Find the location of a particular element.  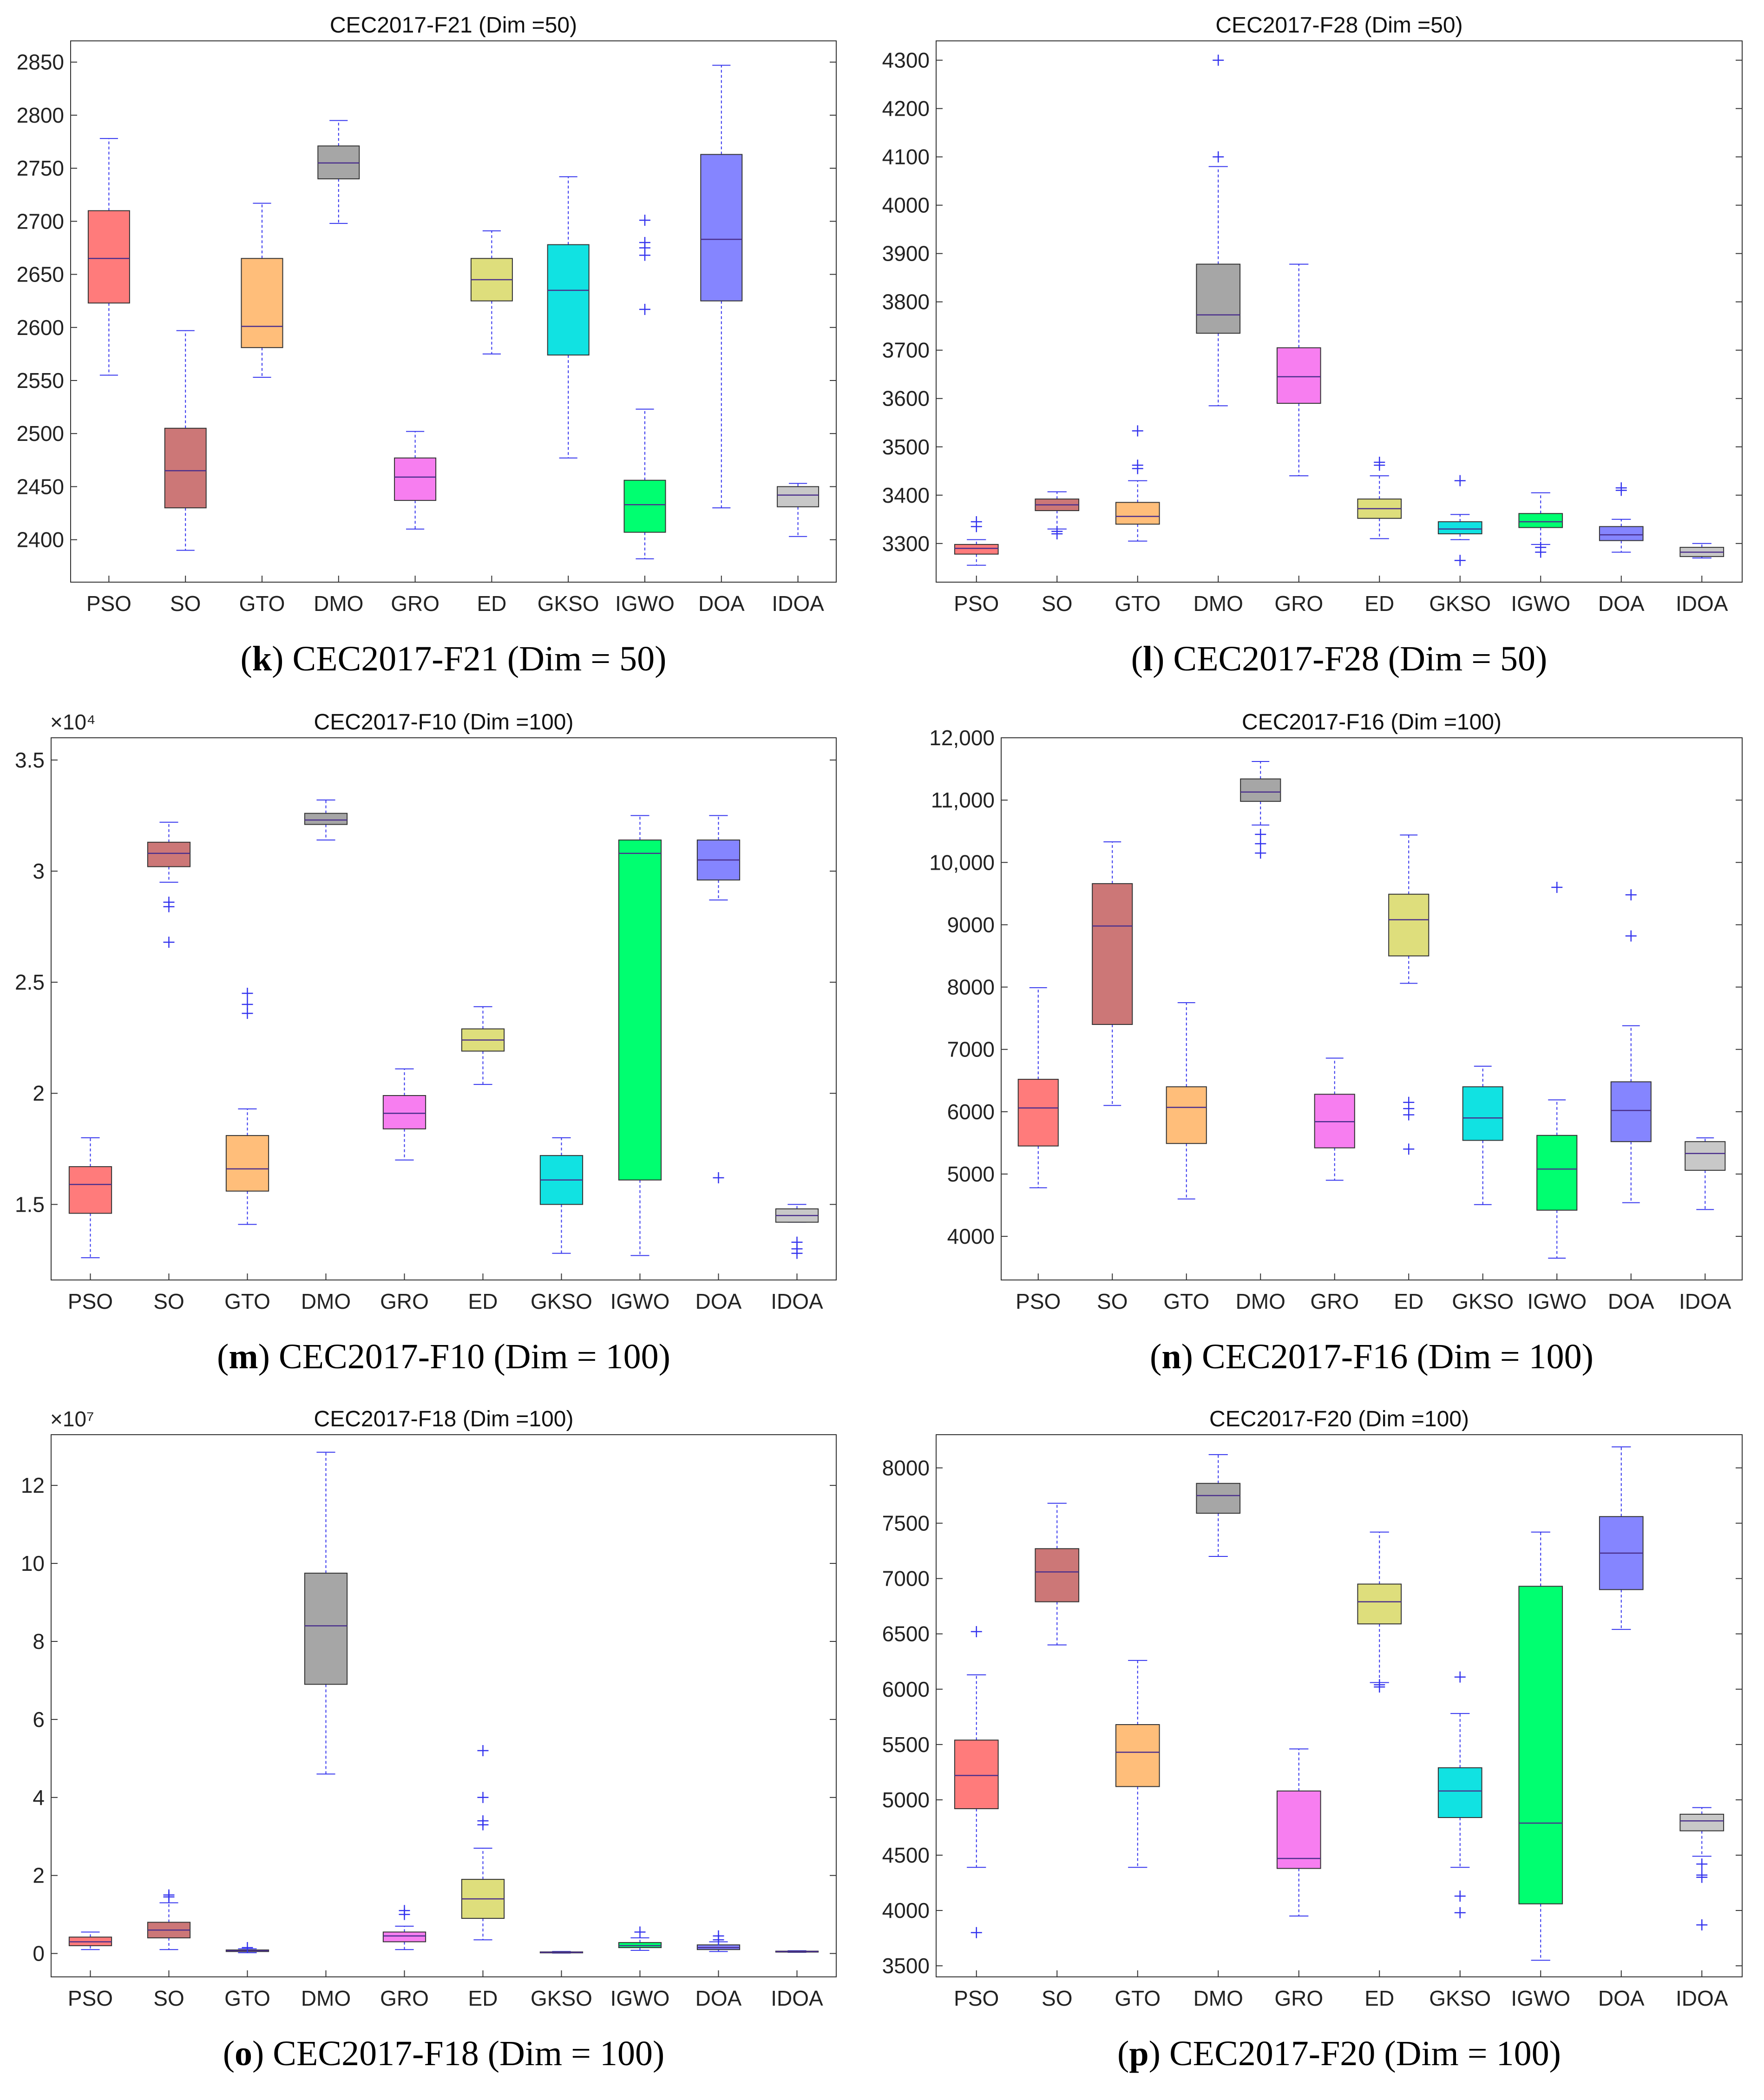

box-gkso: GKSO is located at coordinates (568, 396).